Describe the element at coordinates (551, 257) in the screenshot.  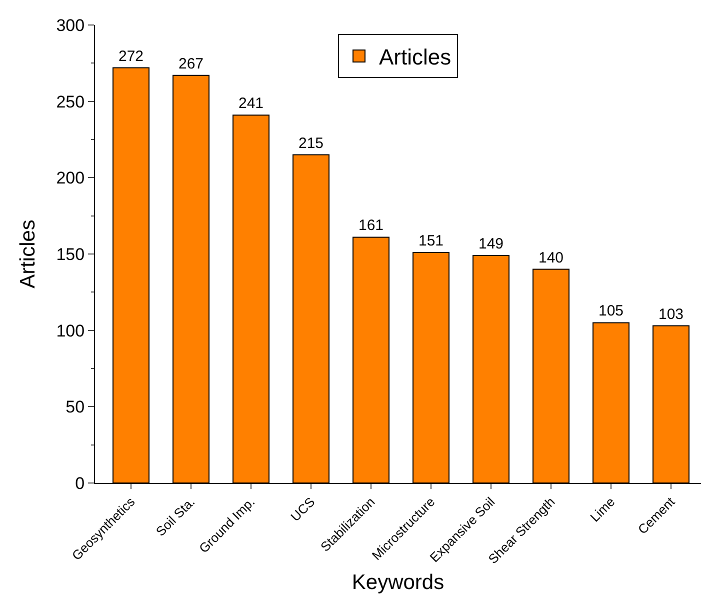
I see `data-label: 140` at that location.